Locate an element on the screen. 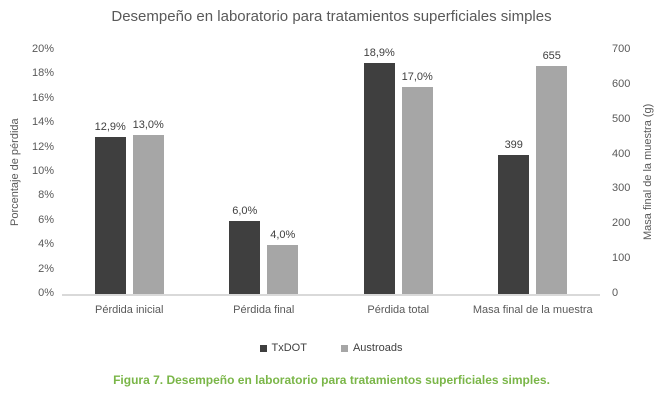 The width and height of the screenshot is (663, 400). bar-value-label: 399 is located at coordinates (513, 144).